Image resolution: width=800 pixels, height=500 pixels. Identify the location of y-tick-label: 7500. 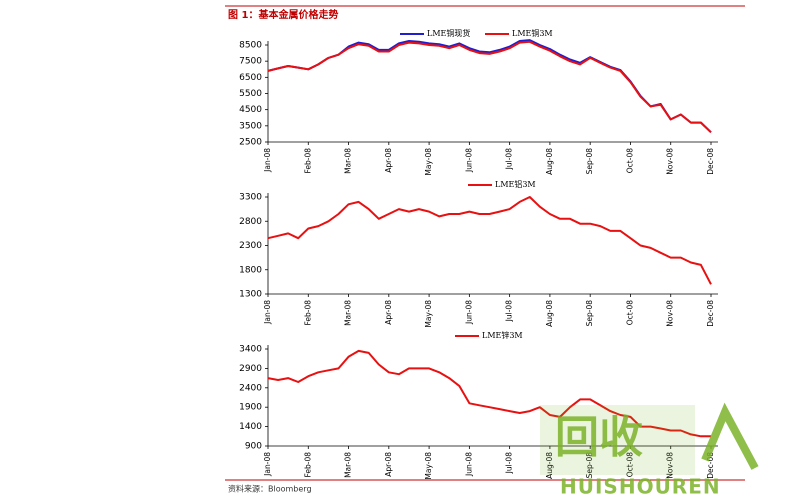
(250, 62).